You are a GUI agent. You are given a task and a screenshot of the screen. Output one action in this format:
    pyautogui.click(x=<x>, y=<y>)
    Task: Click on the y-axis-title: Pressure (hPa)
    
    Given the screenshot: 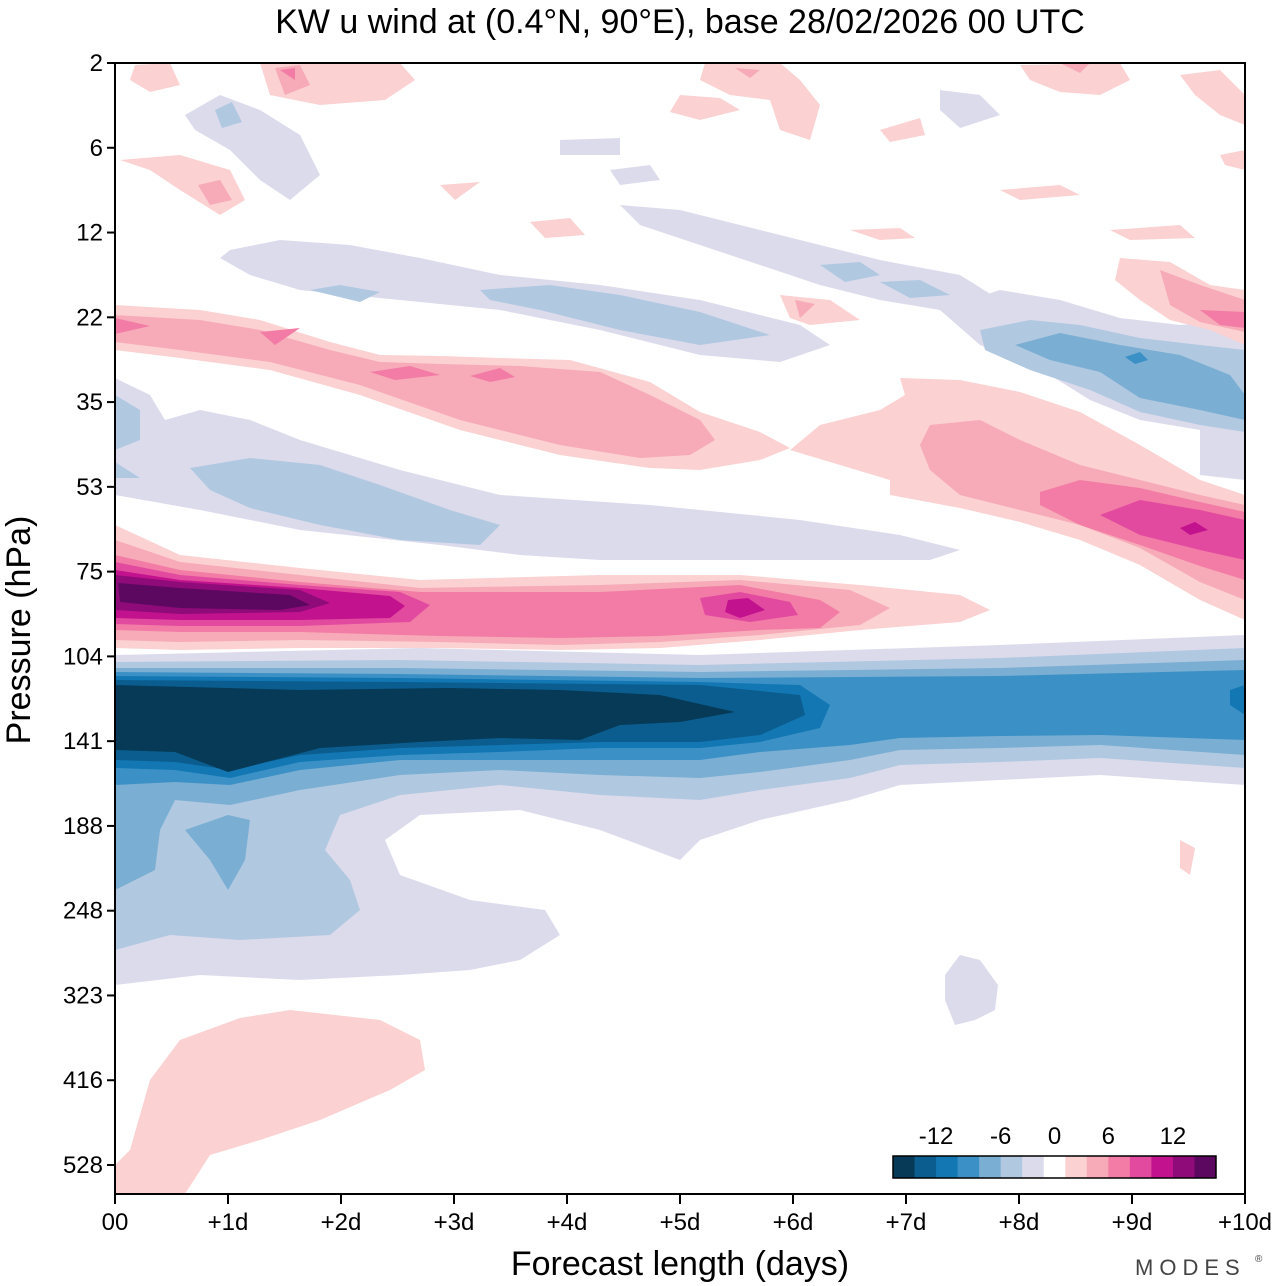 What is the action you would take?
    pyautogui.click(x=19, y=630)
    